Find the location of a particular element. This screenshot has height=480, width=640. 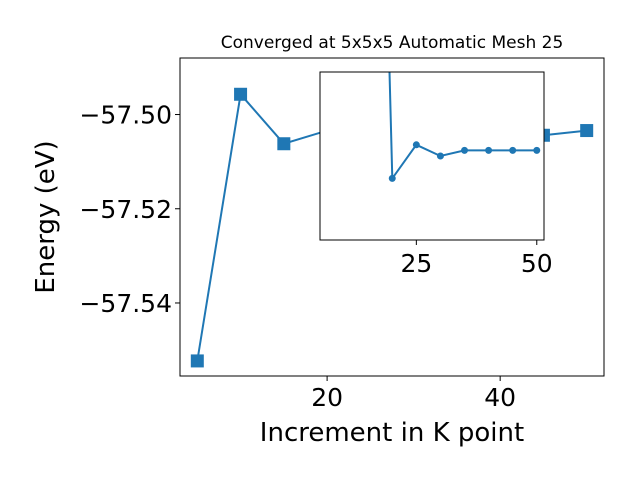

main-x-tick-label: 20 is located at coordinates (327, 397).